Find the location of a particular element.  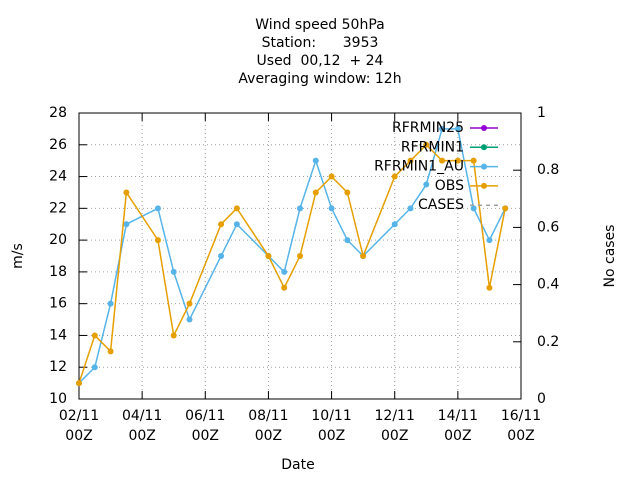

legend-label: CASES is located at coordinates (441, 205).